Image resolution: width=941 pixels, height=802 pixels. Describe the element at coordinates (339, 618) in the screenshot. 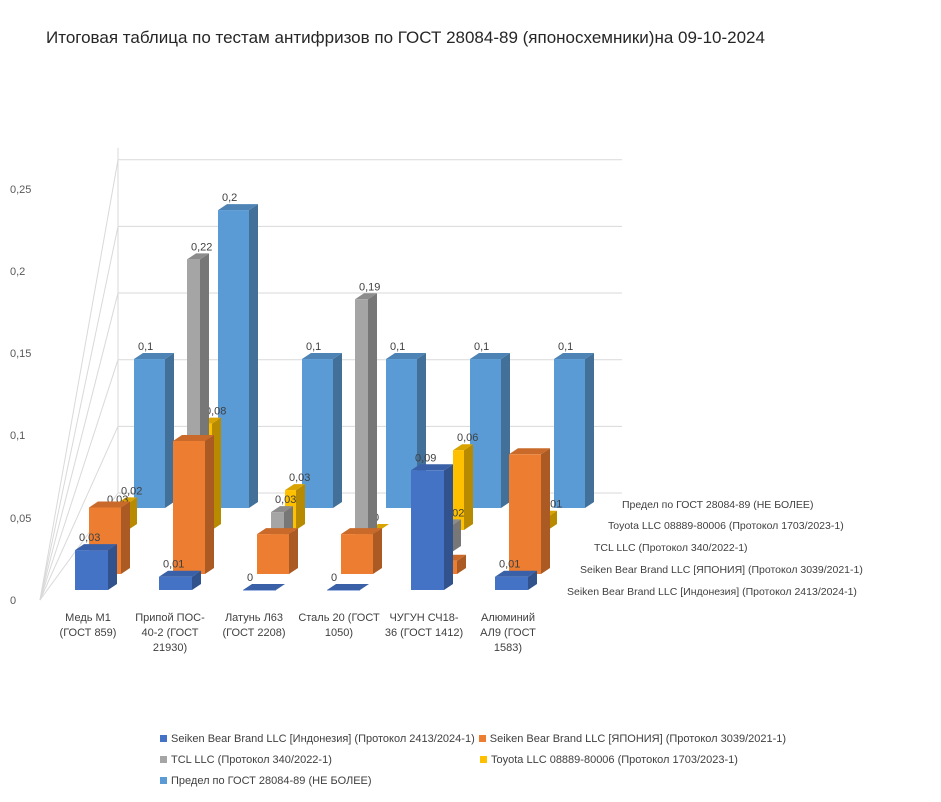

I see `category-label: Сталь 20 (ГОСТ` at that location.